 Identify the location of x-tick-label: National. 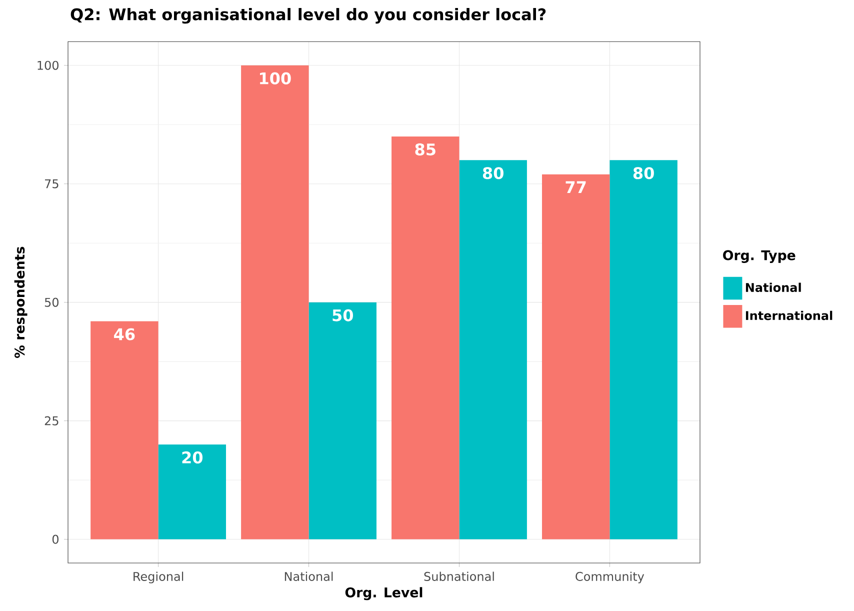
(308, 576).